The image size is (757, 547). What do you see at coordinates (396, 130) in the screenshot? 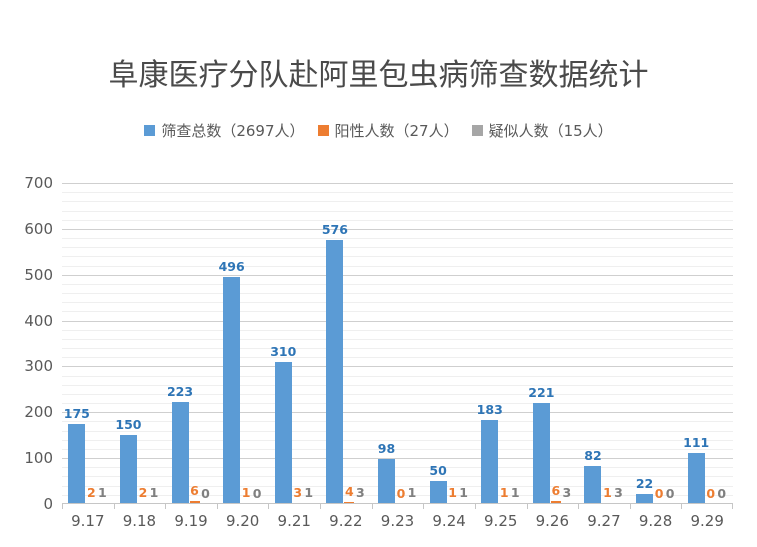
I see `legend-label: 阳性人数（27人）` at bounding box center [396, 130].